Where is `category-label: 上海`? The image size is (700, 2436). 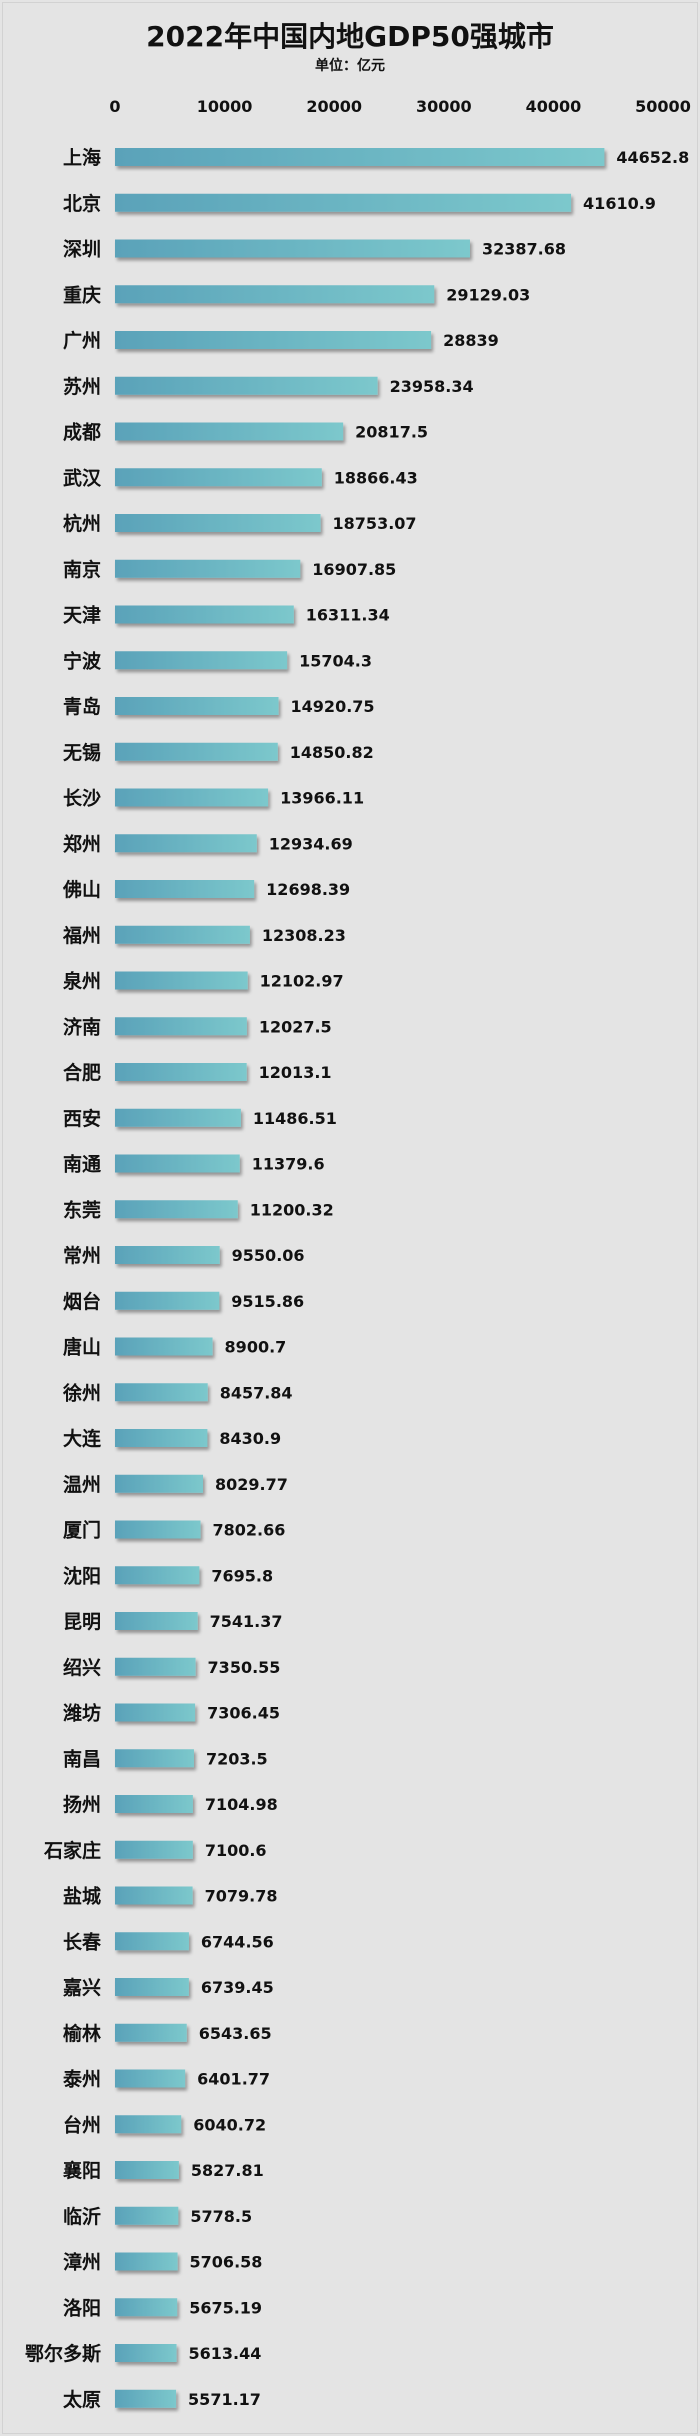
category-label: 上海 is located at coordinates (82, 157).